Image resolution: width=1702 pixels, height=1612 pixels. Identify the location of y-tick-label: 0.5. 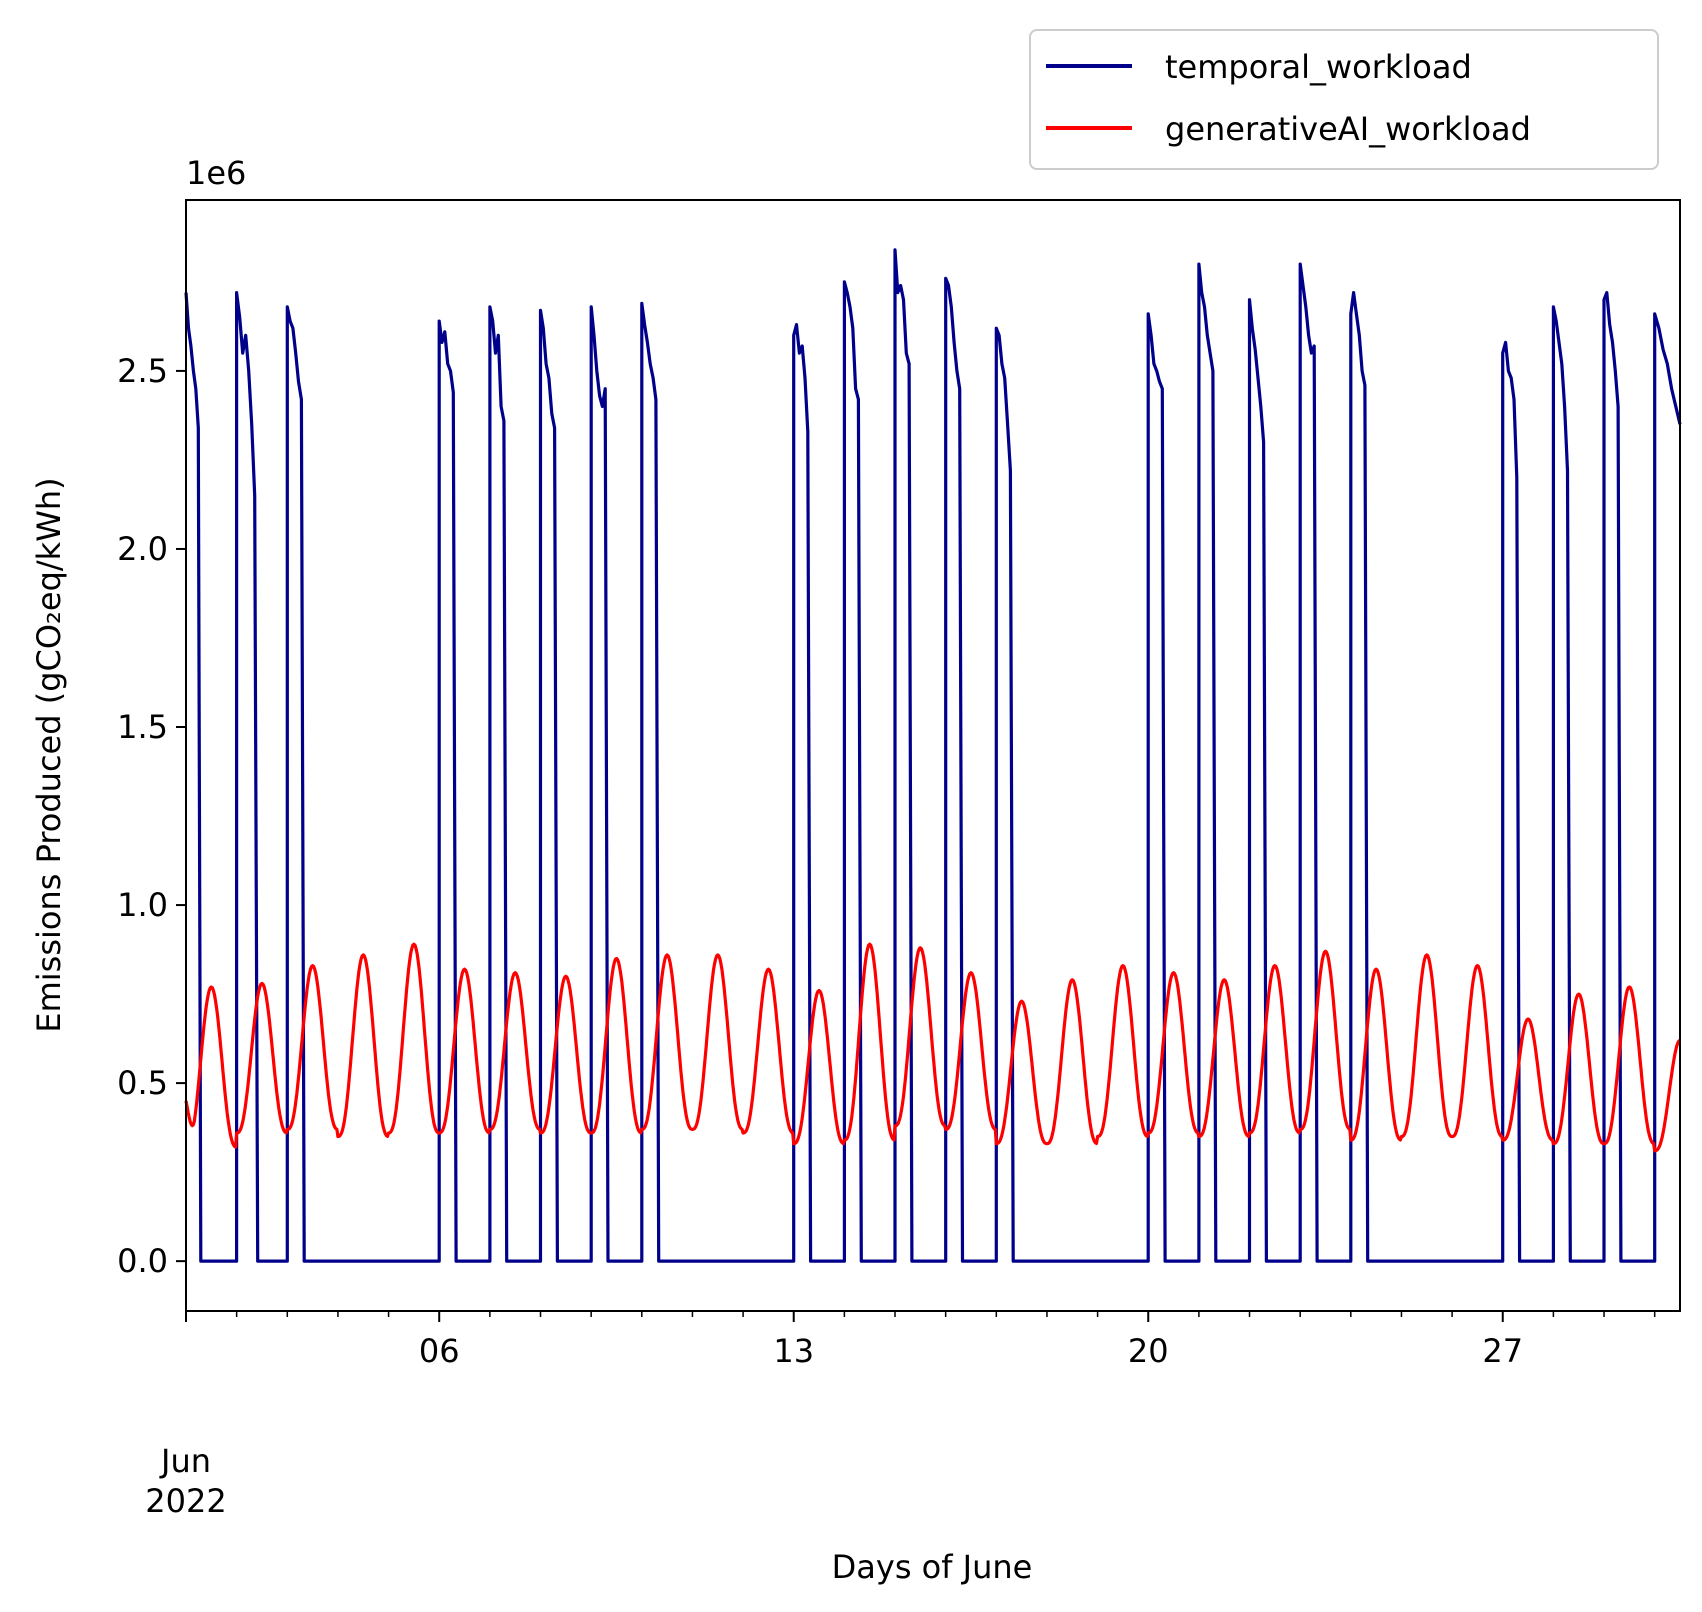
(142, 1083).